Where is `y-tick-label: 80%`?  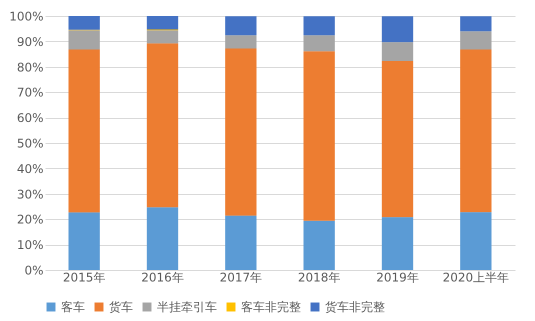 y-tick-label: 80% is located at coordinates (30, 67).